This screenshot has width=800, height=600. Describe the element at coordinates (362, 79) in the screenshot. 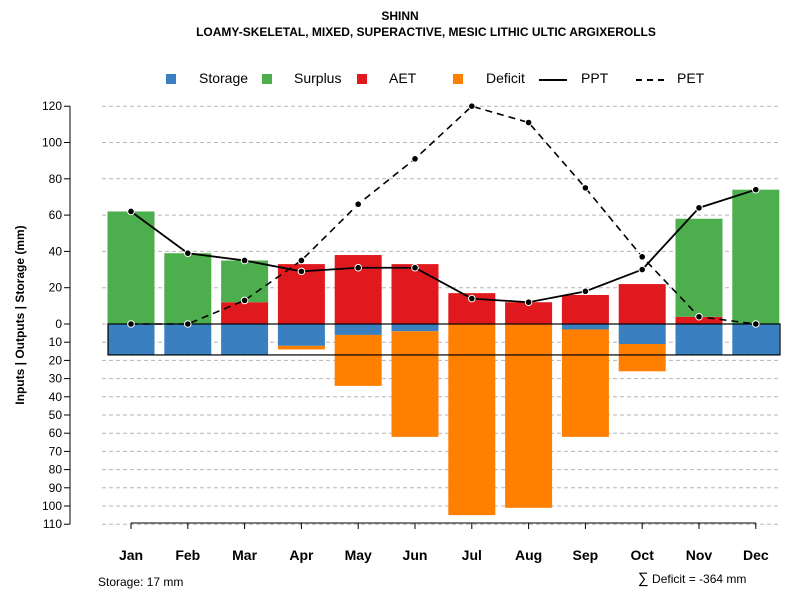

I see `legend-aet-swatch` at that location.